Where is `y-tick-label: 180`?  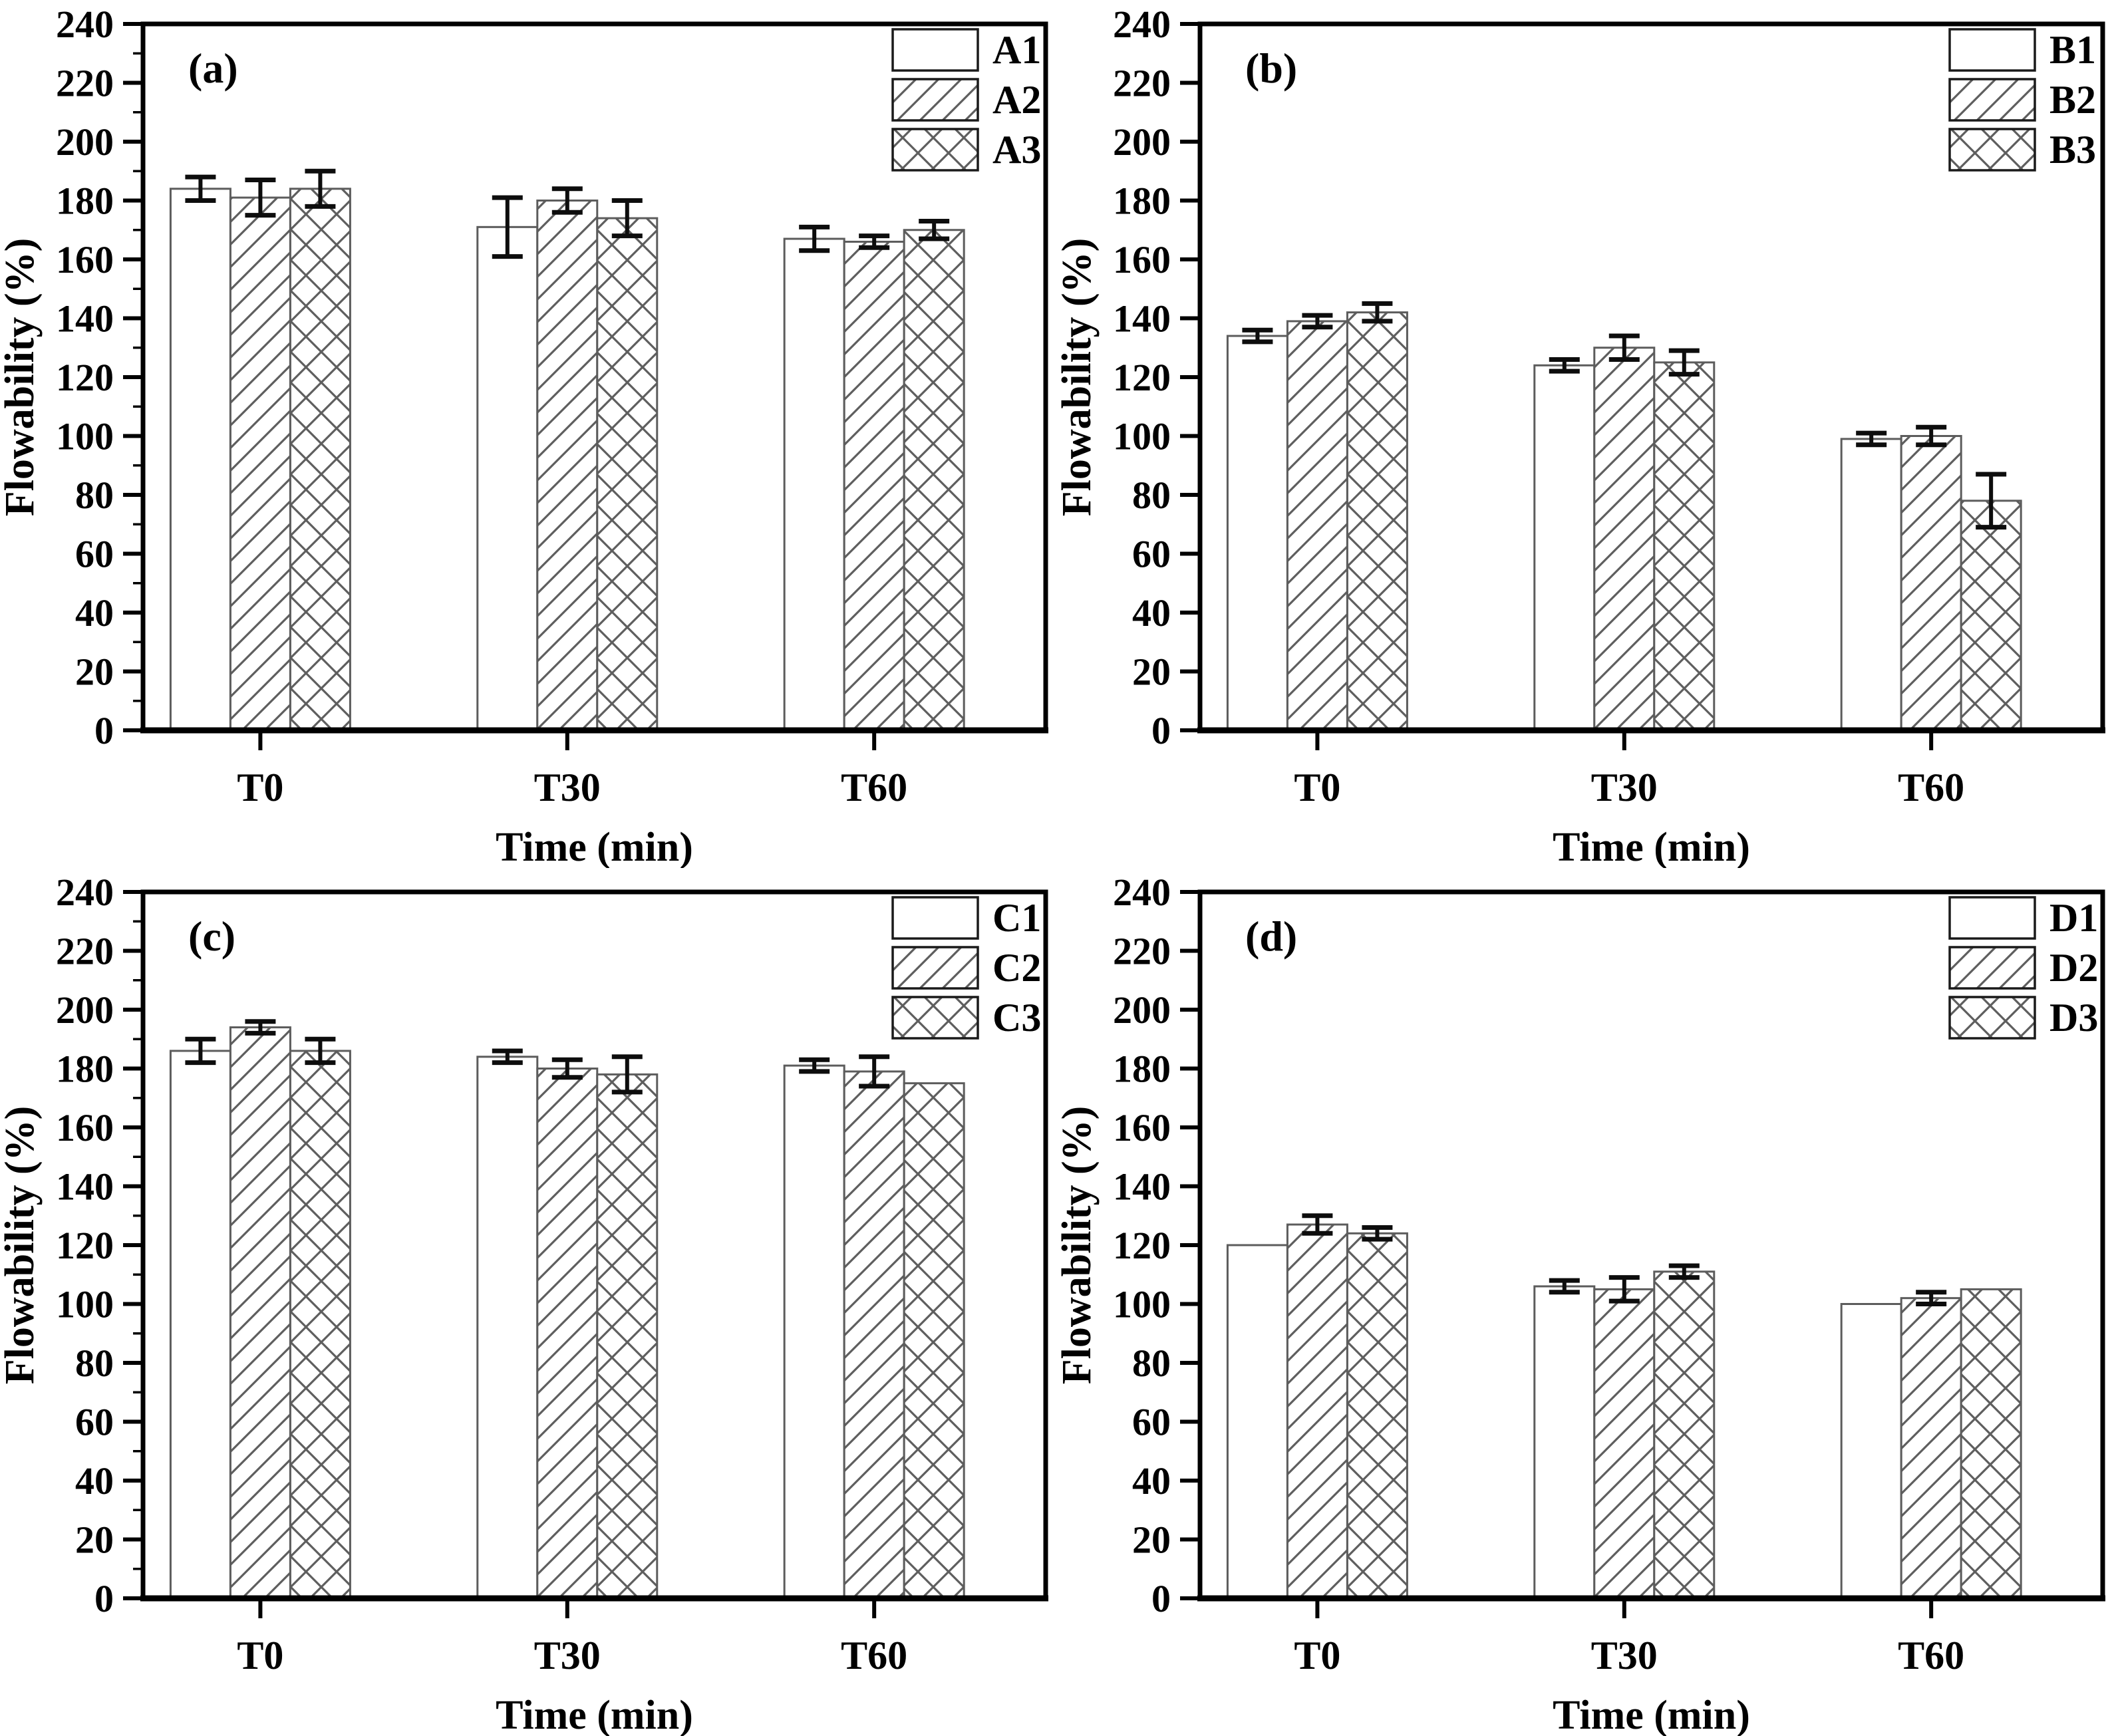 y-tick-label: 180 is located at coordinates (1142, 1069).